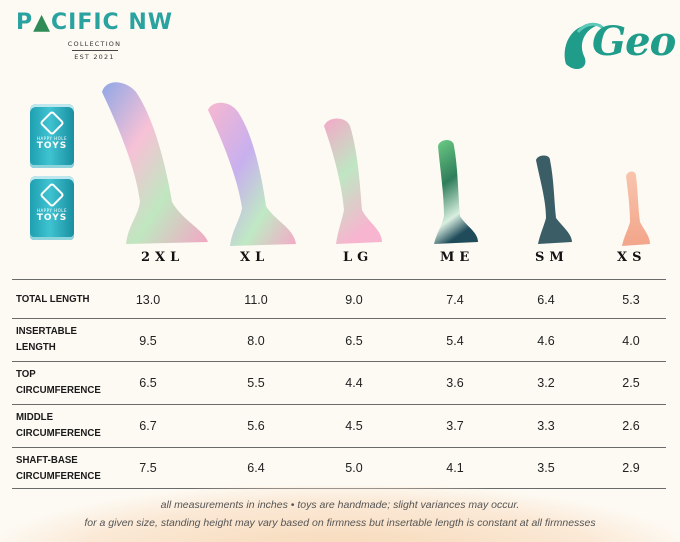 This screenshot has width=680, height=542. I want to click on tree-icon: ▲, so click(42, 22).